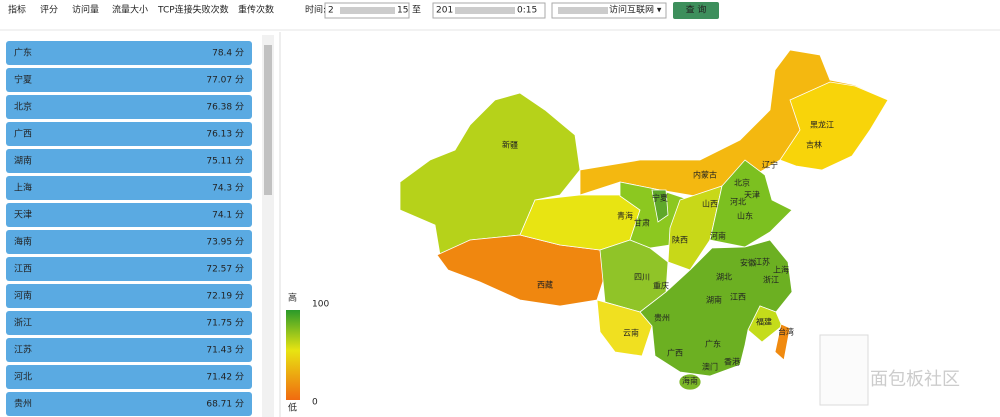 This screenshot has height=417, width=1000. Describe the element at coordinates (545, 285) in the screenshot. I see `map-label: 西藏` at that location.